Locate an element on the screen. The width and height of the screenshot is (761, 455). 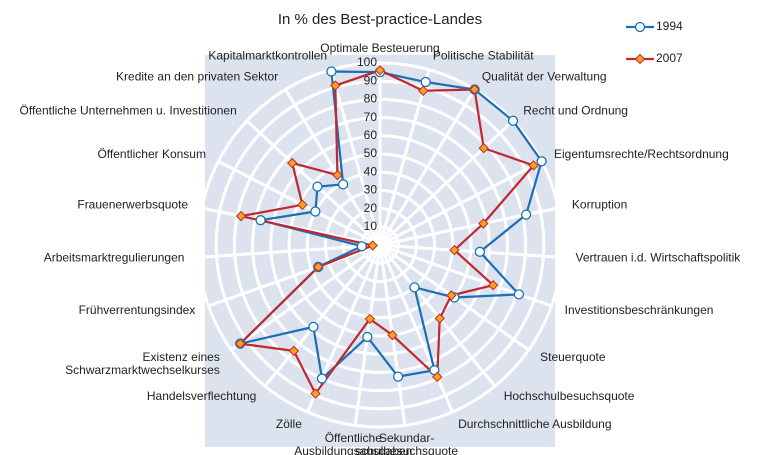
r-tick-label: 80 is located at coordinates (371, 99).